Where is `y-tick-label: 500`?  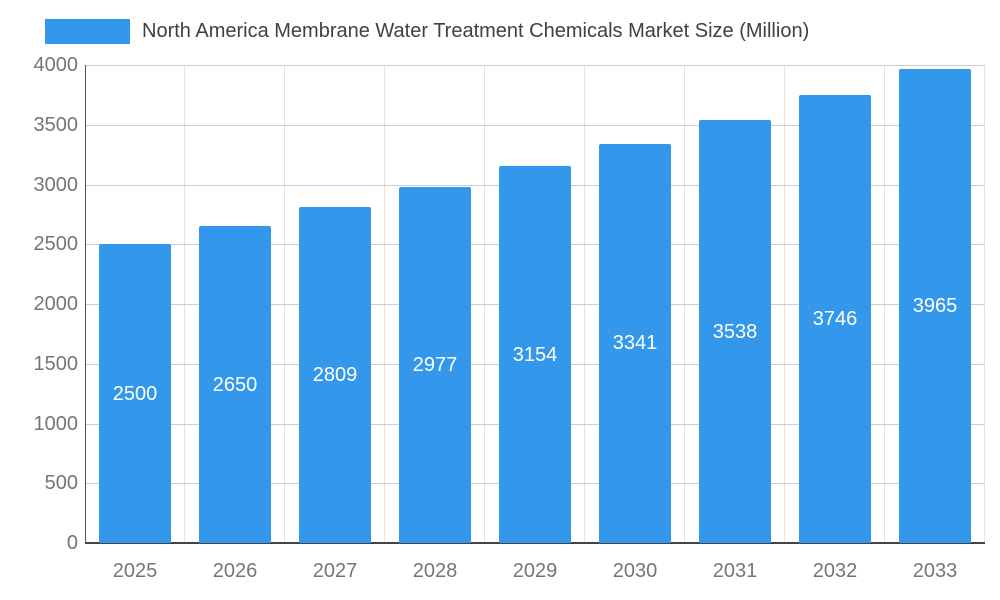
y-tick-label: 500 is located at coordinates (61, 483).